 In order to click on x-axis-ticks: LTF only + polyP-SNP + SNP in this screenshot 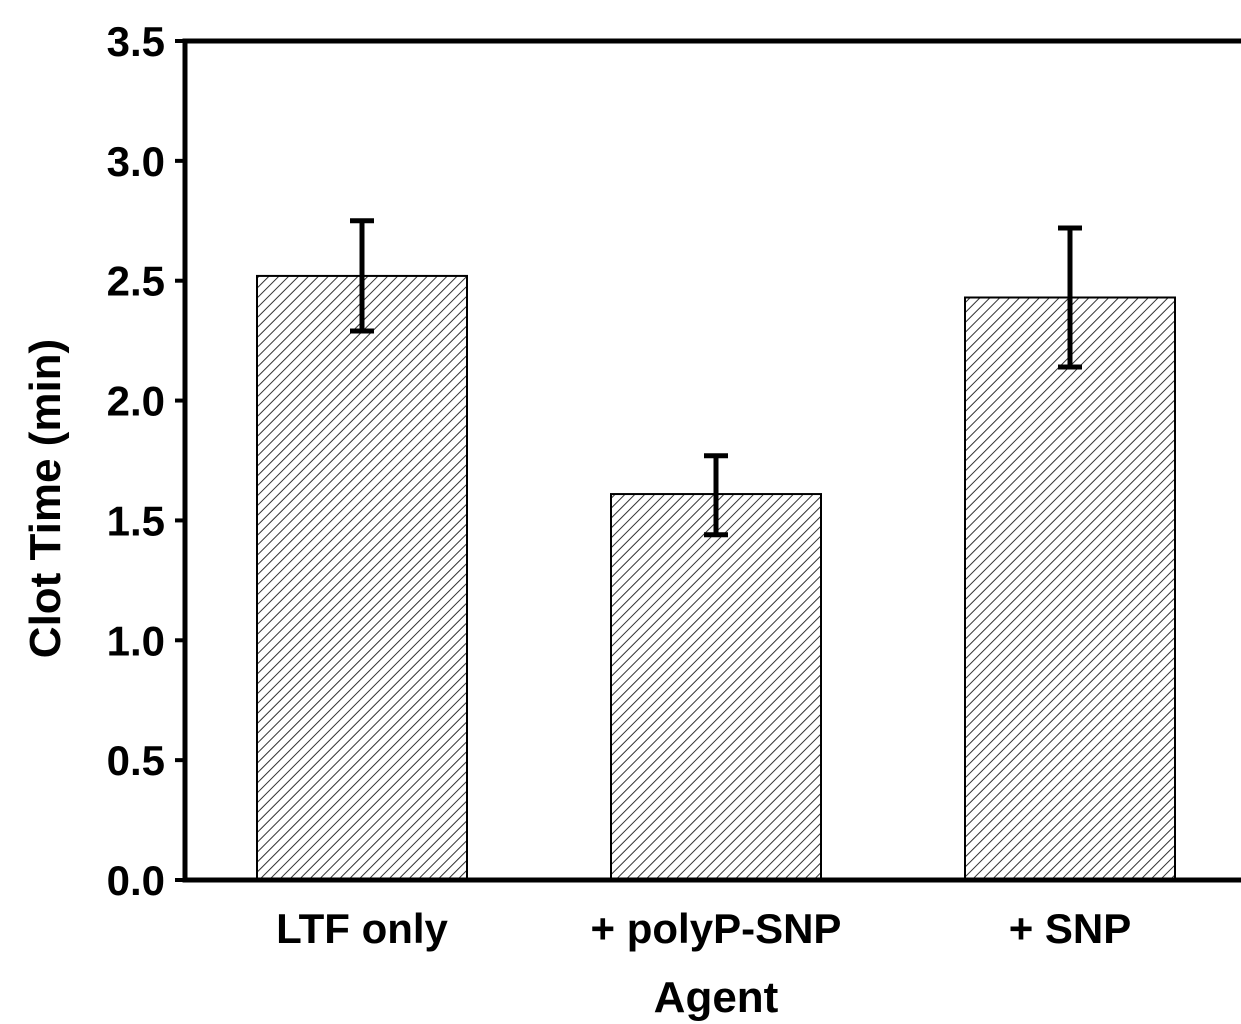, I will do `click(703, 928)`.